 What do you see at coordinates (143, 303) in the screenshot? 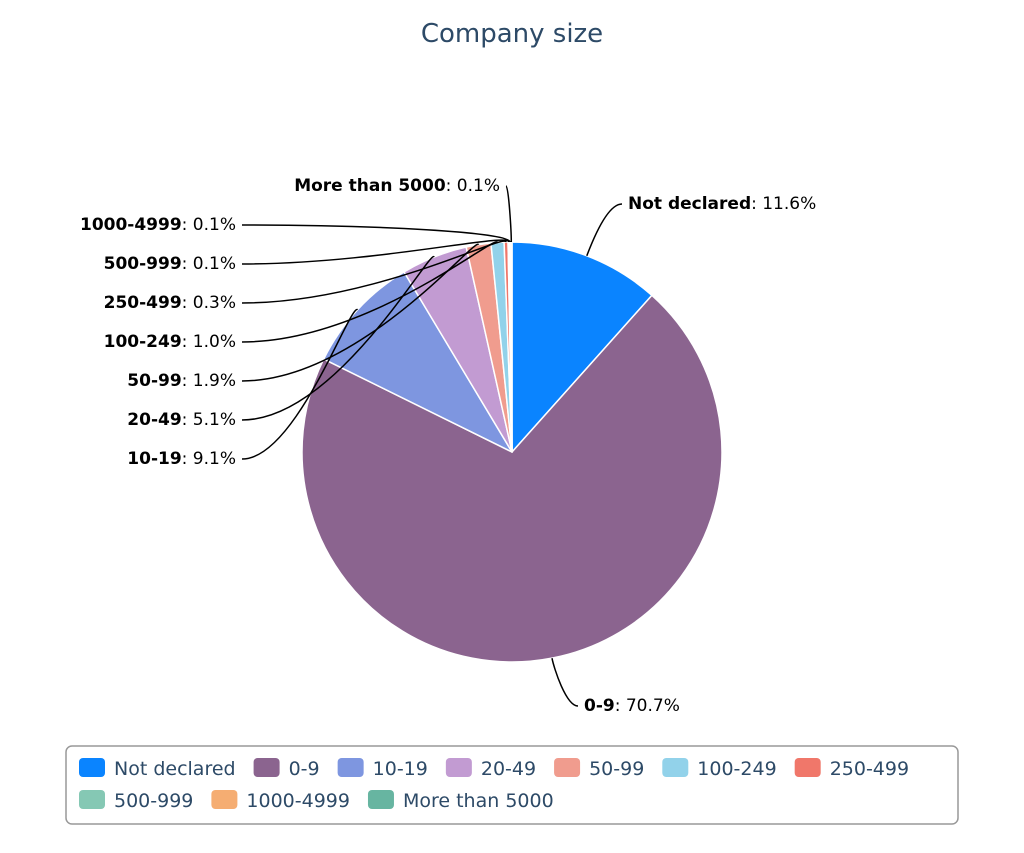
I see `data-label-name-250-499: 250-499` at bounding box center [143, 303].